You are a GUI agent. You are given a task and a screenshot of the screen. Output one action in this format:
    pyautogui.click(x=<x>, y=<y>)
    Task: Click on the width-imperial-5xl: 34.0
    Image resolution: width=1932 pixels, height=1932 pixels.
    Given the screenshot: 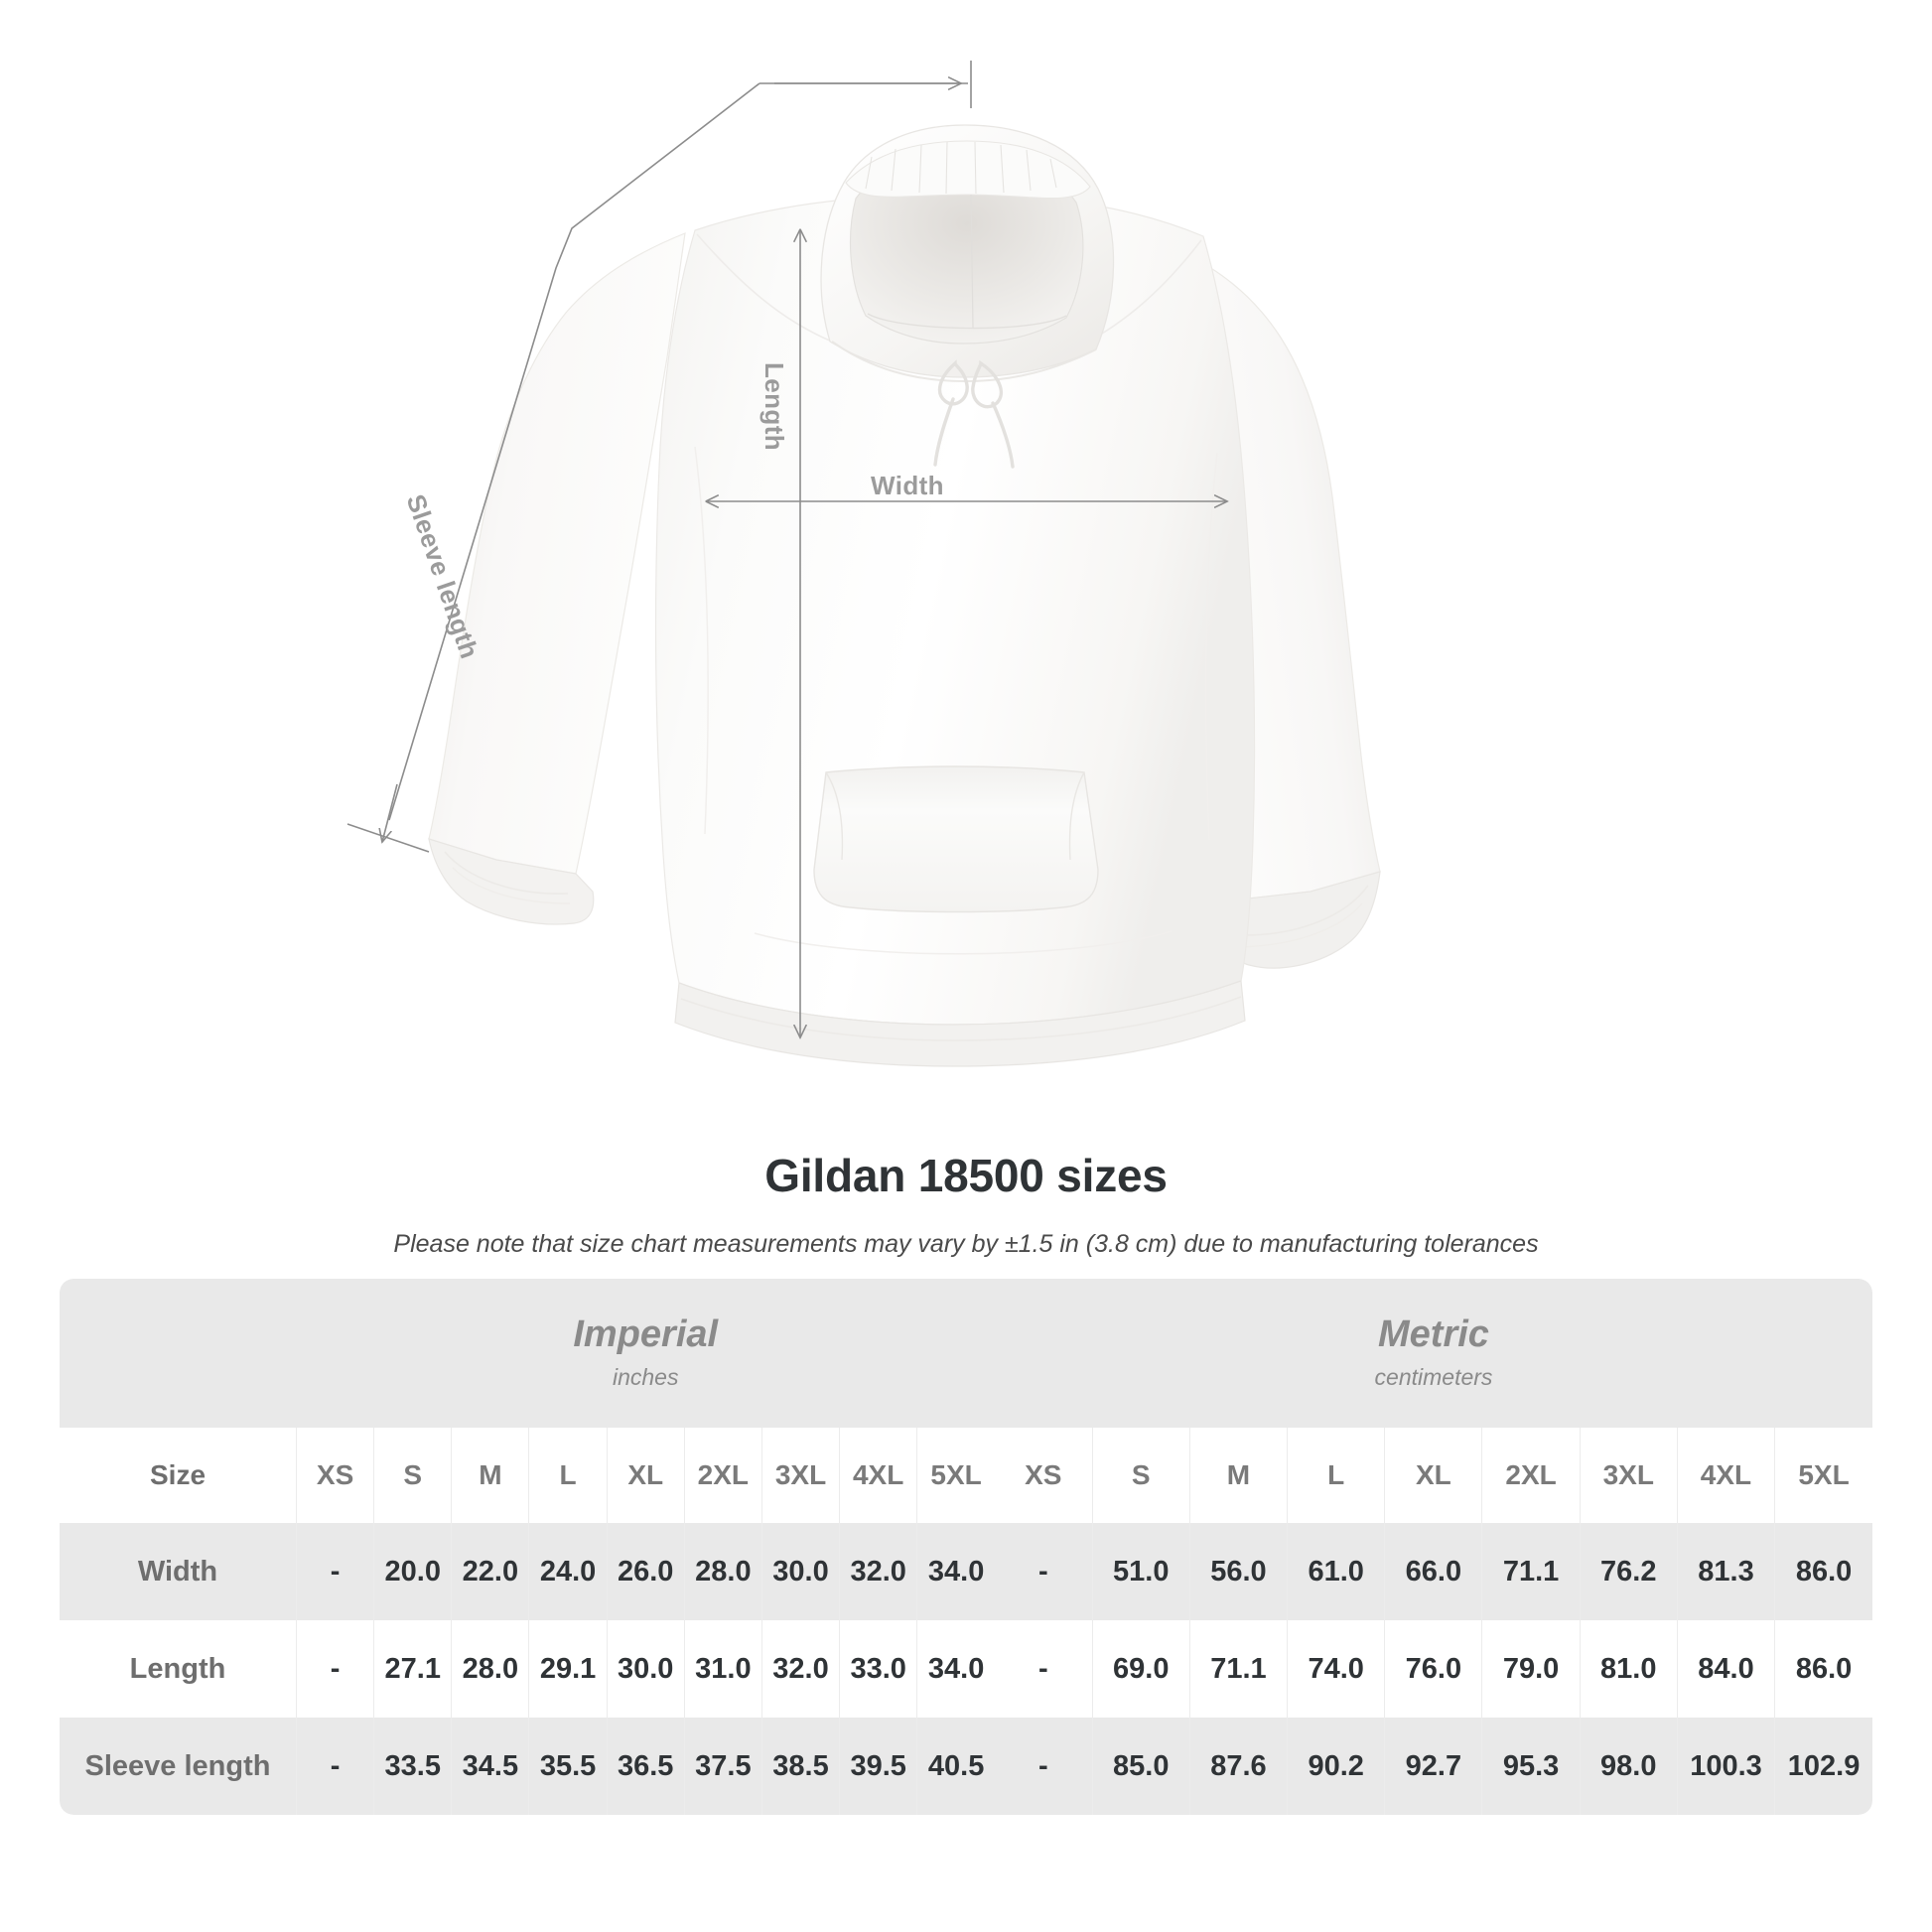 What is the action you would take?
    pyautogui.click(x=955, y=1571)
    